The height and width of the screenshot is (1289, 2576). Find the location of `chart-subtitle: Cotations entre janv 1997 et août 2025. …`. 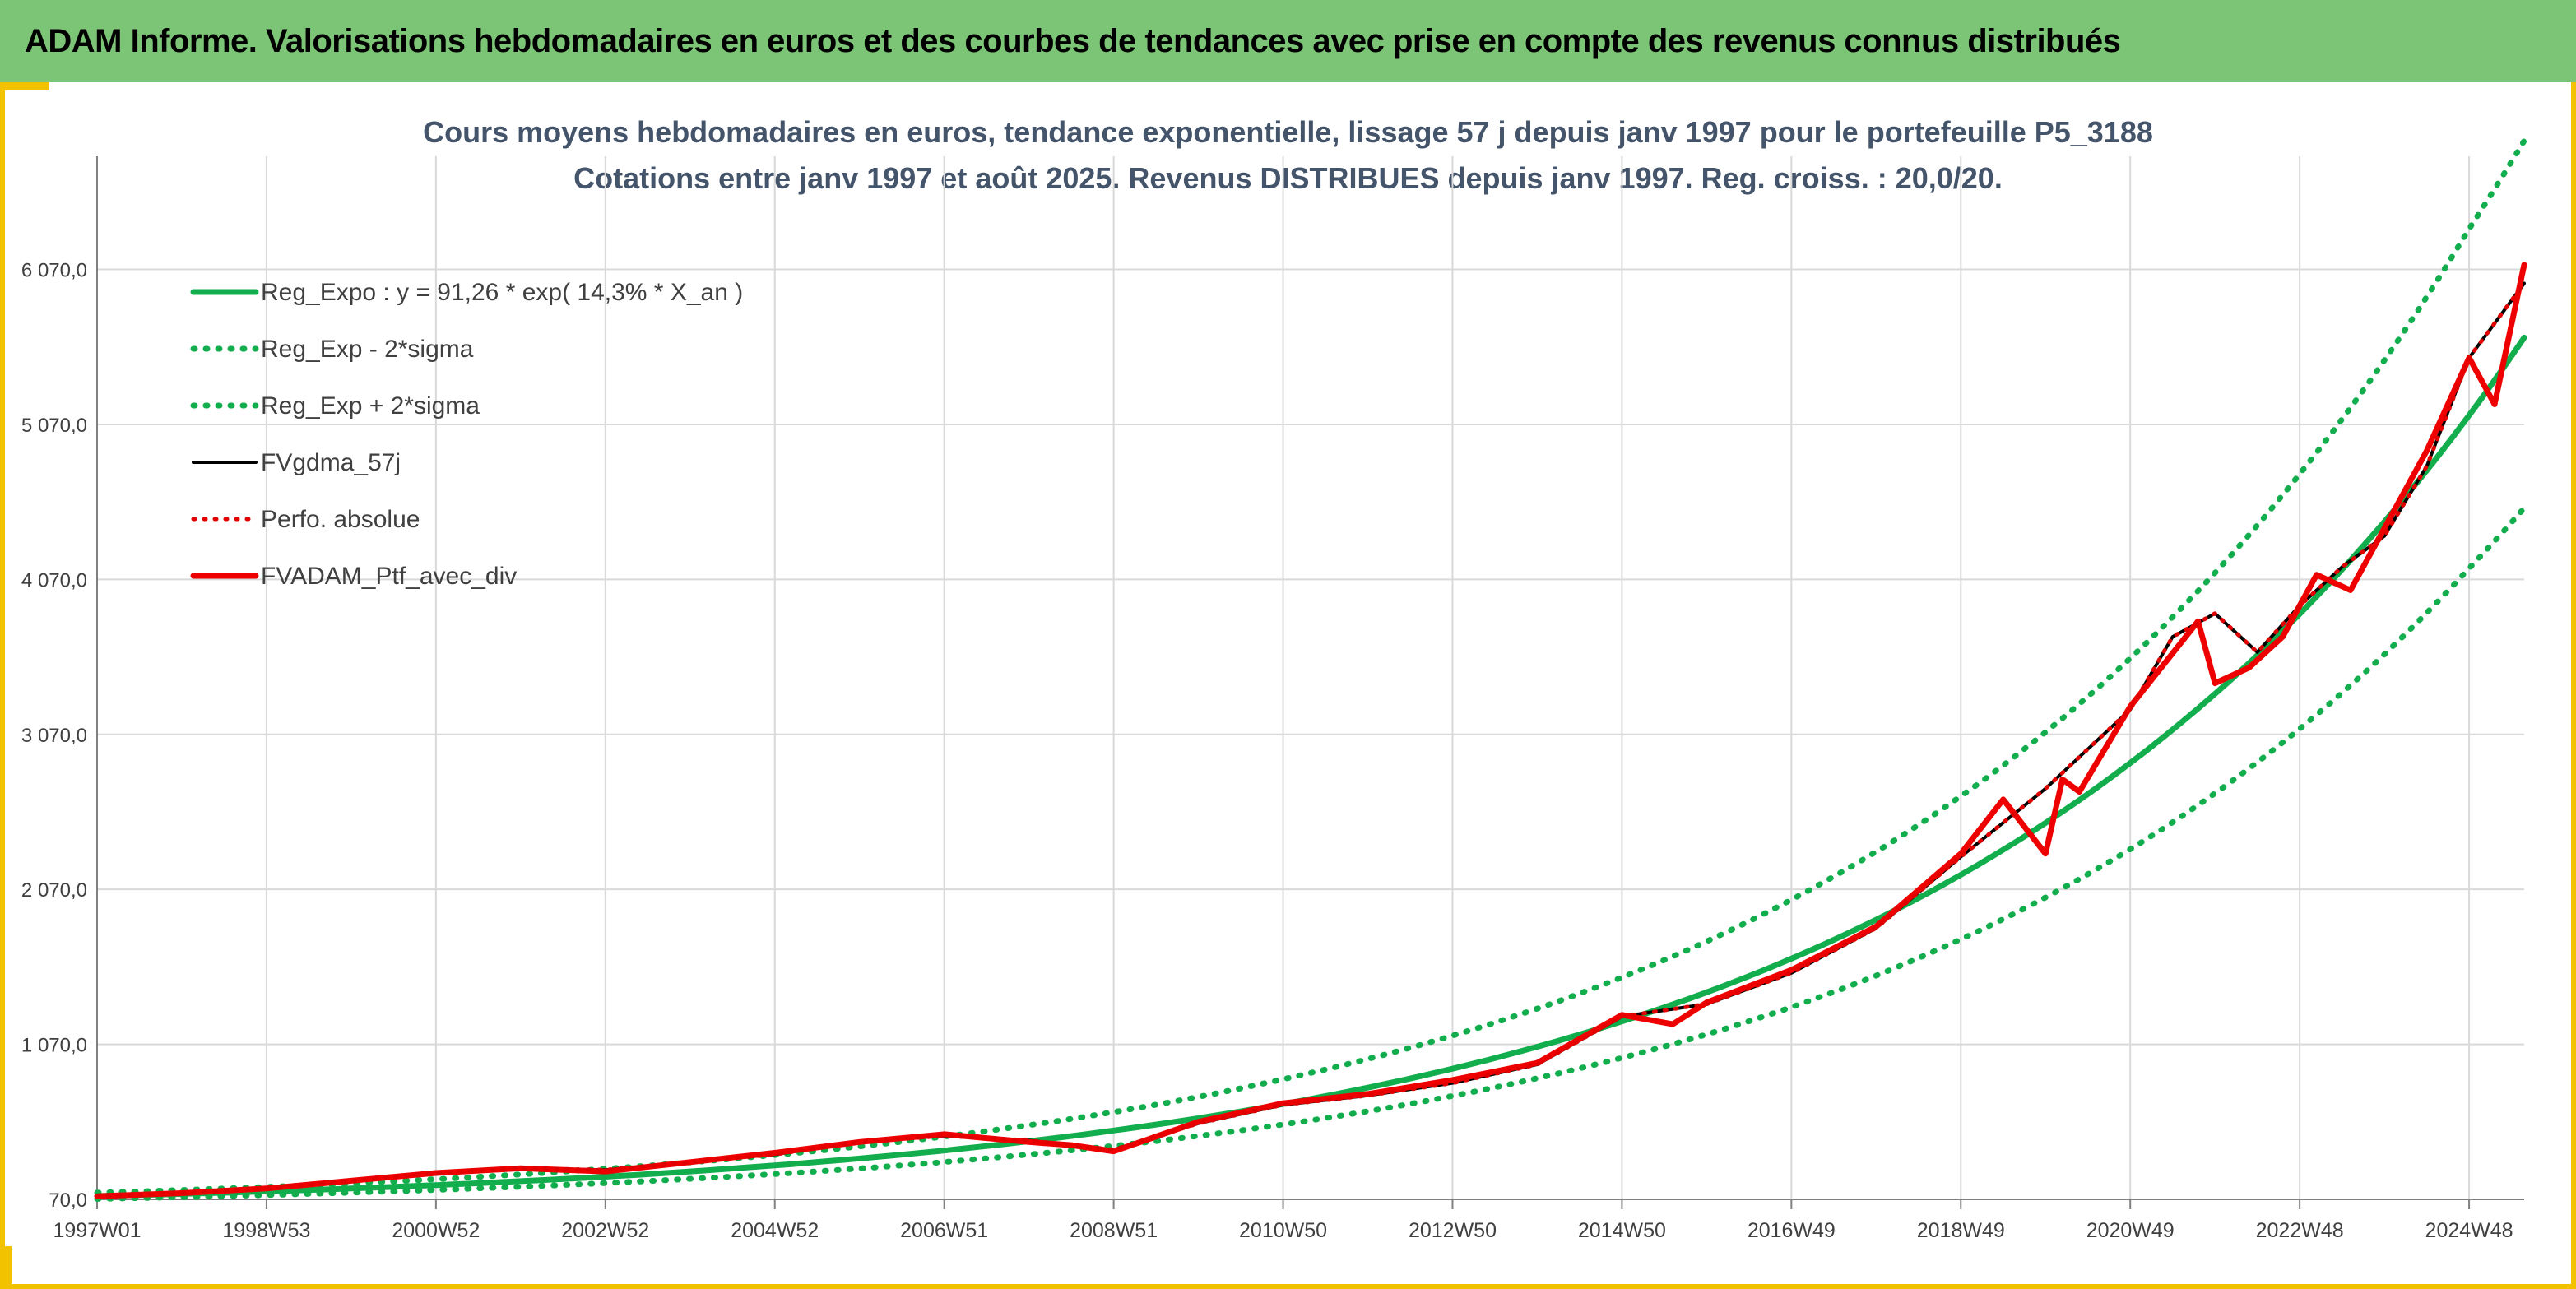

chart-subtitle: Cotations entre janv 1997 et août 2025. … is located at coordinates (1288, 178).